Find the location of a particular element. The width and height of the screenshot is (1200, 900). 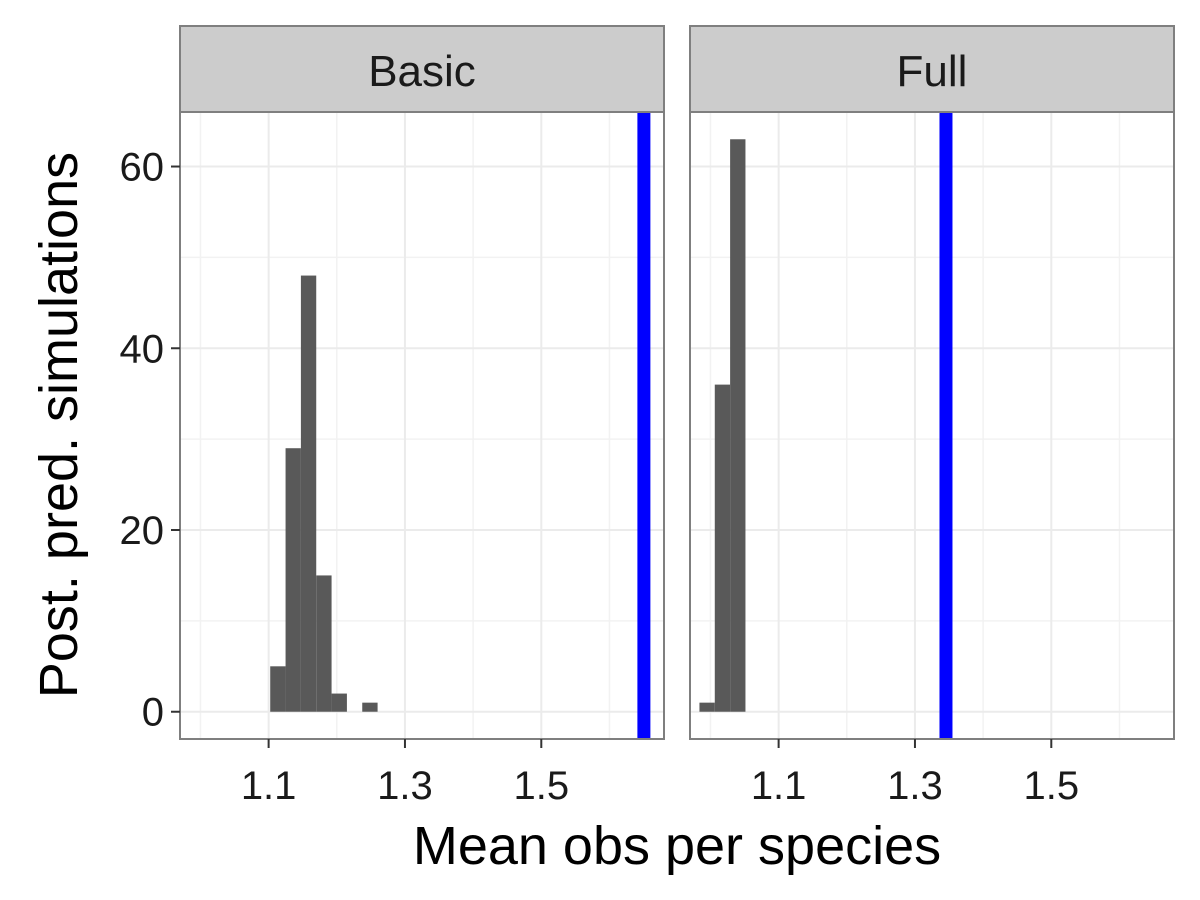

facet-strip-label: Basic is located at coordinates (422, 71).